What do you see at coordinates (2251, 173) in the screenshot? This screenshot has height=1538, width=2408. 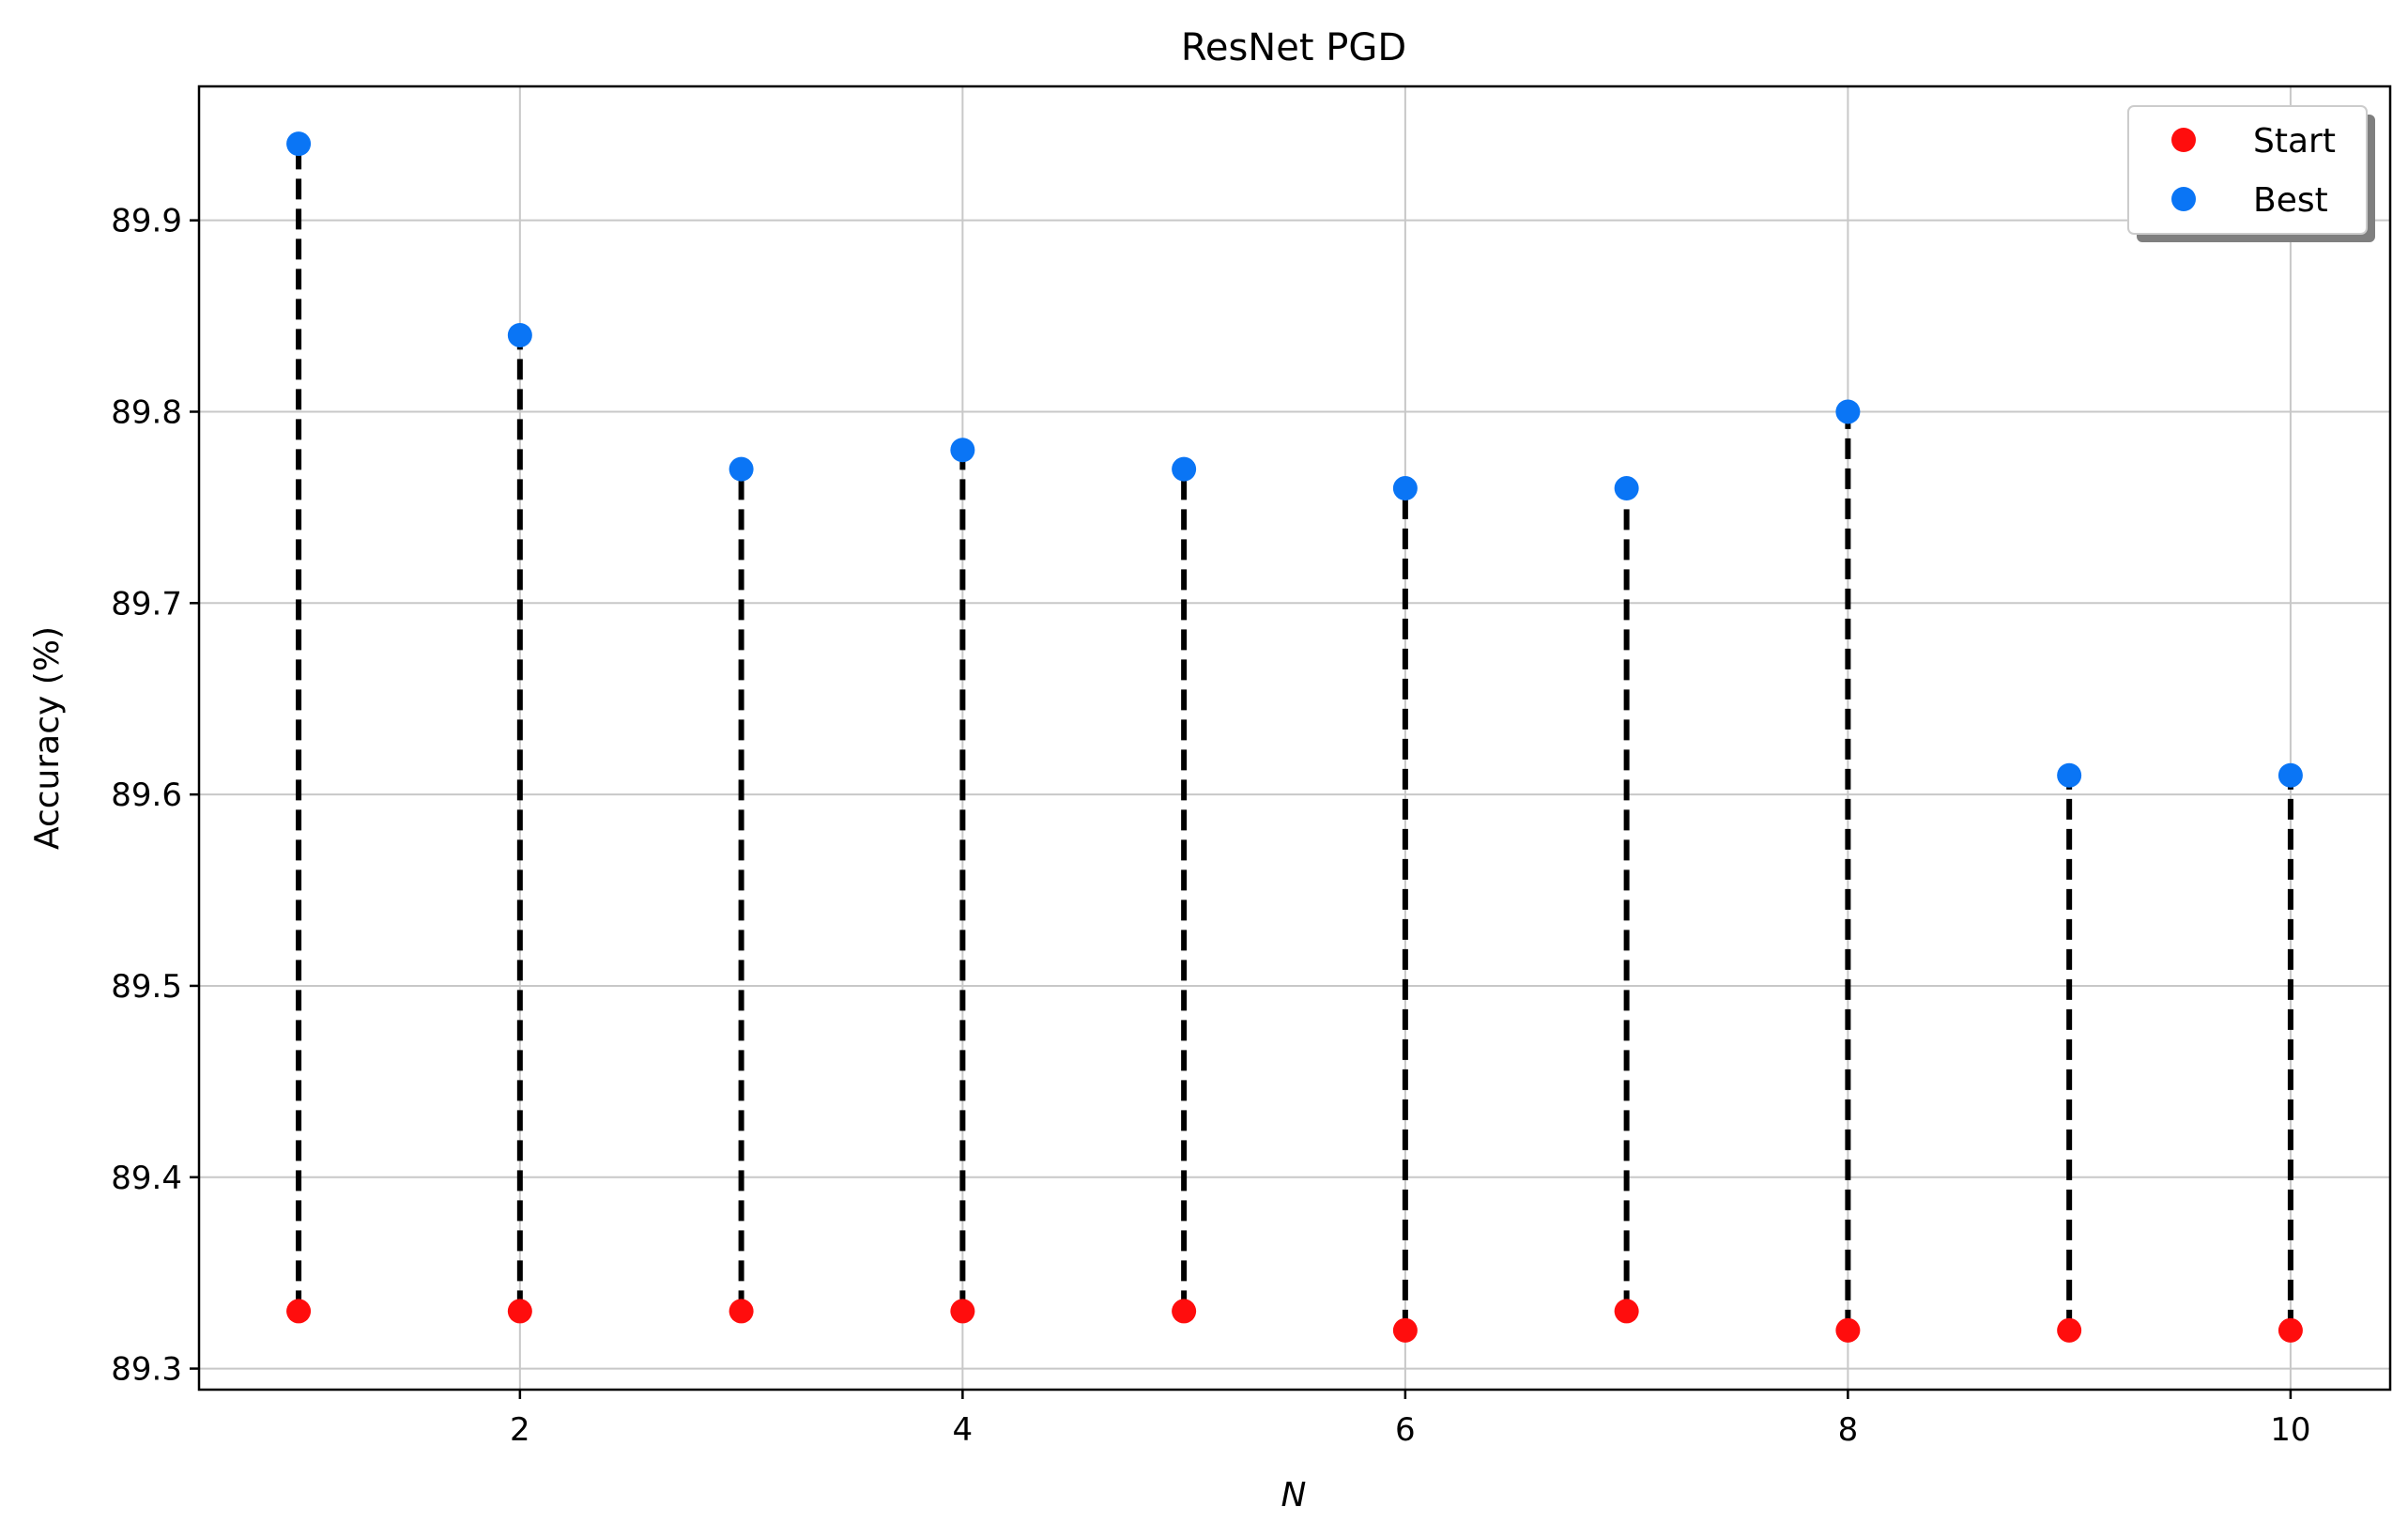 I see `legend: Start Best` at bounding box center [2251, 173].